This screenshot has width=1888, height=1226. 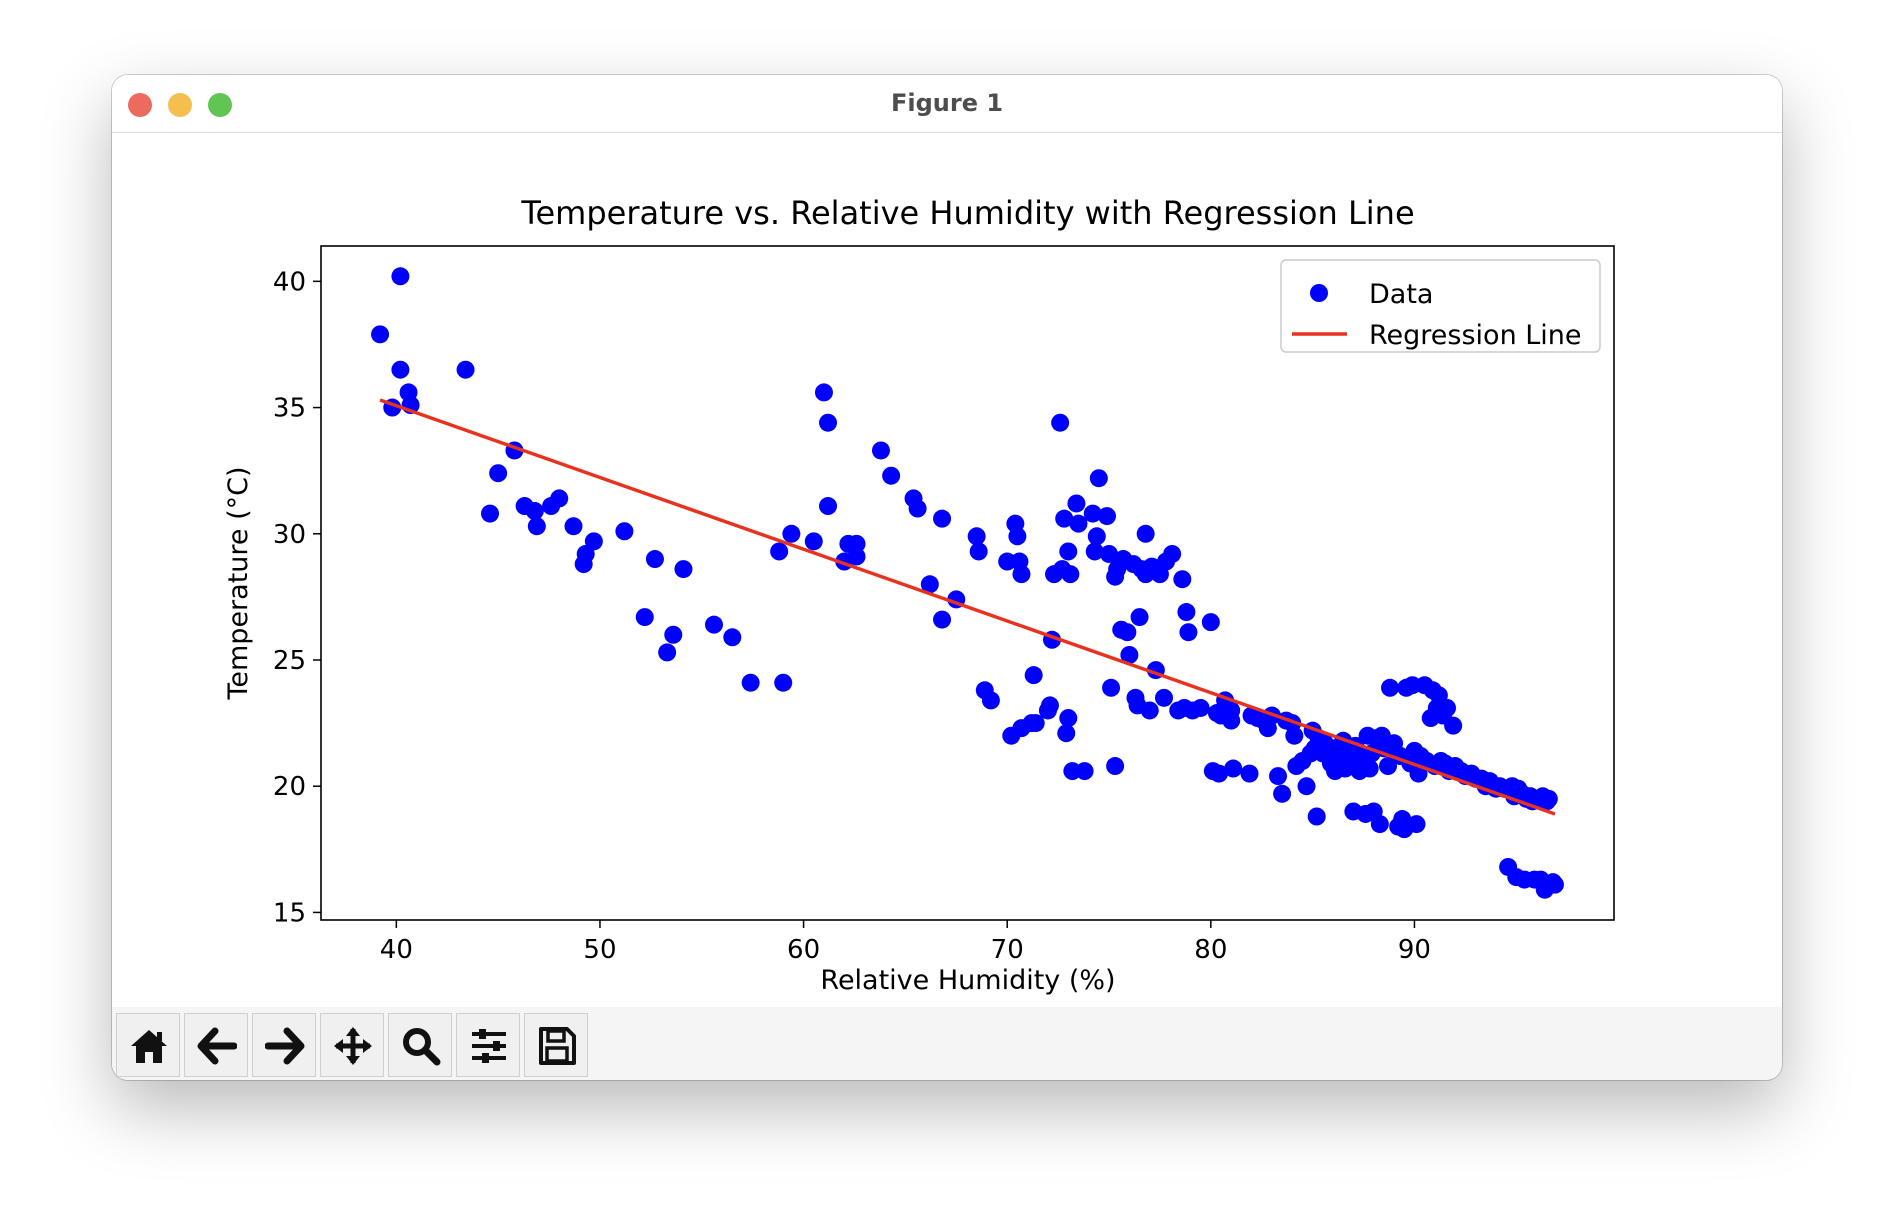 What do you see at coordinates (947, 1043) in the screenshot?
I see `navigation-toolbar` at bounding box center [947, 1043].